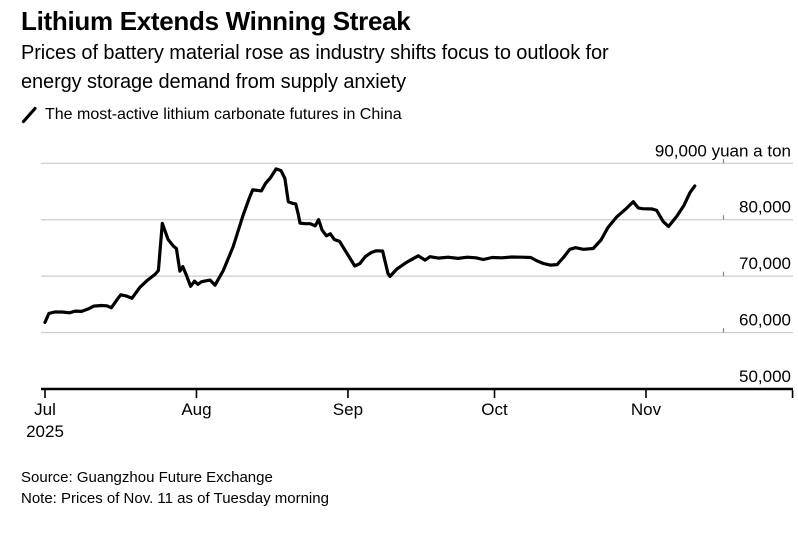 This screenshot has height=533, width=798. Describe the element at coordinates (348, 409) in the screenshot. I see `x-axis-label: Sep` at that location.